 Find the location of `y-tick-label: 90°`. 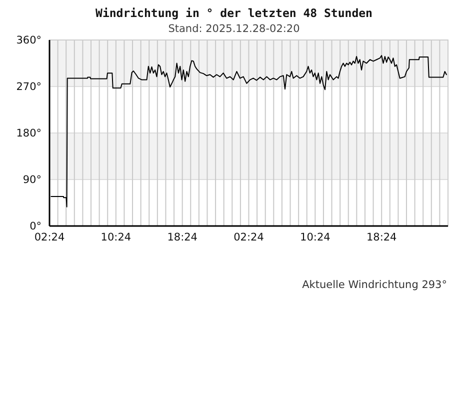

y-tick-label: 90° is located at coordinates (32, 180).